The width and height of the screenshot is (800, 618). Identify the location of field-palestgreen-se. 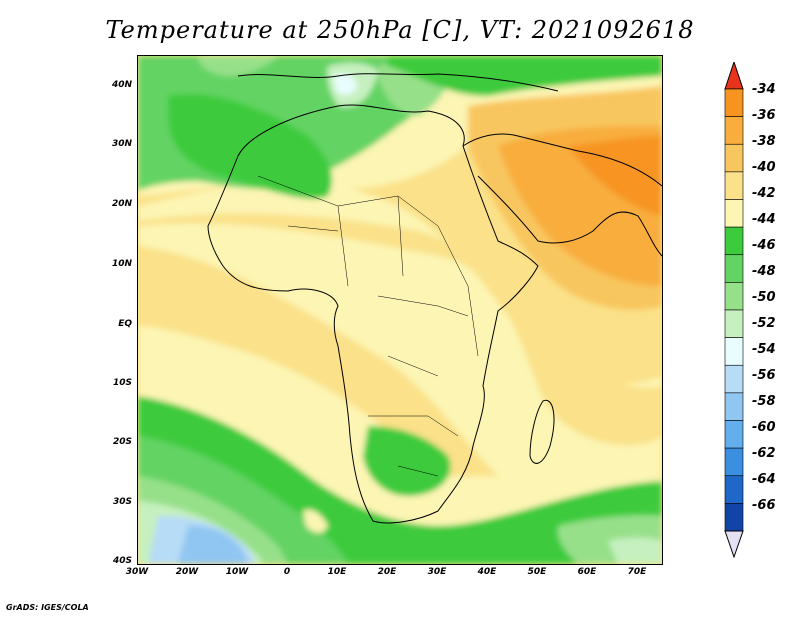
(635, 550).